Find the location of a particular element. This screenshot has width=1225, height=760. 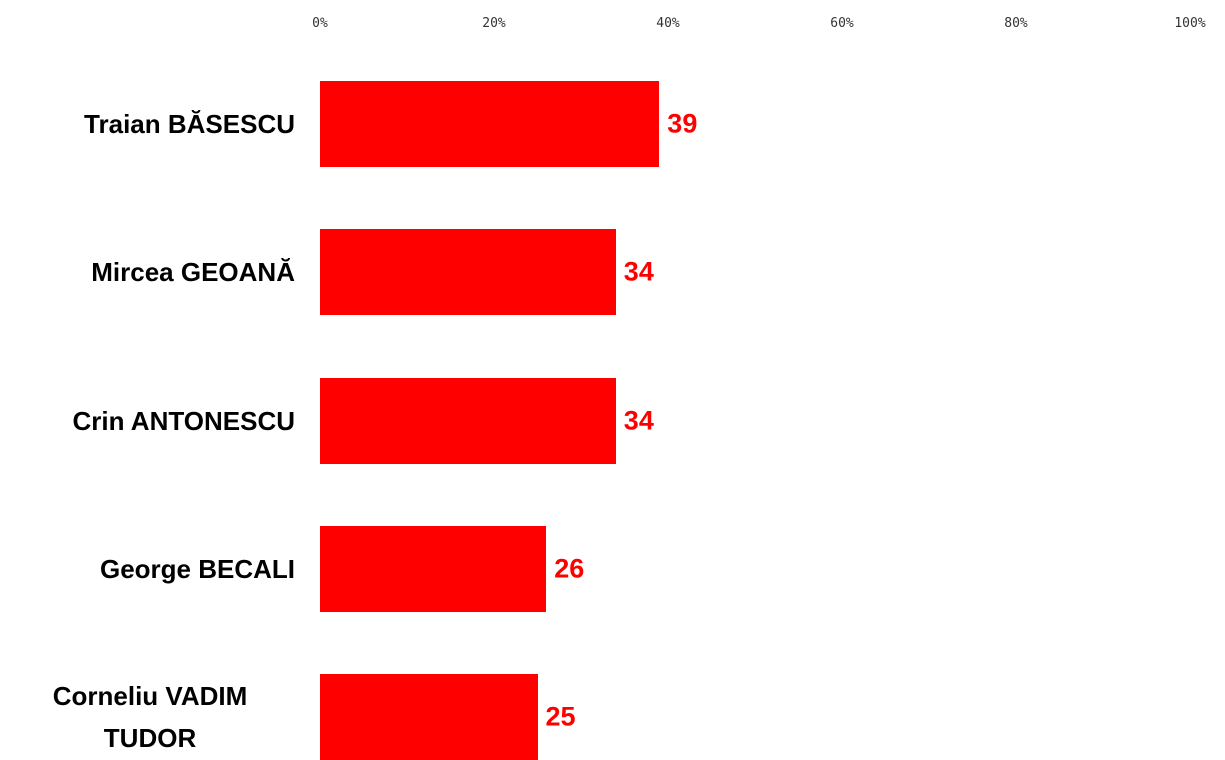

value-label: 26 is located at coordinates (569, 568).